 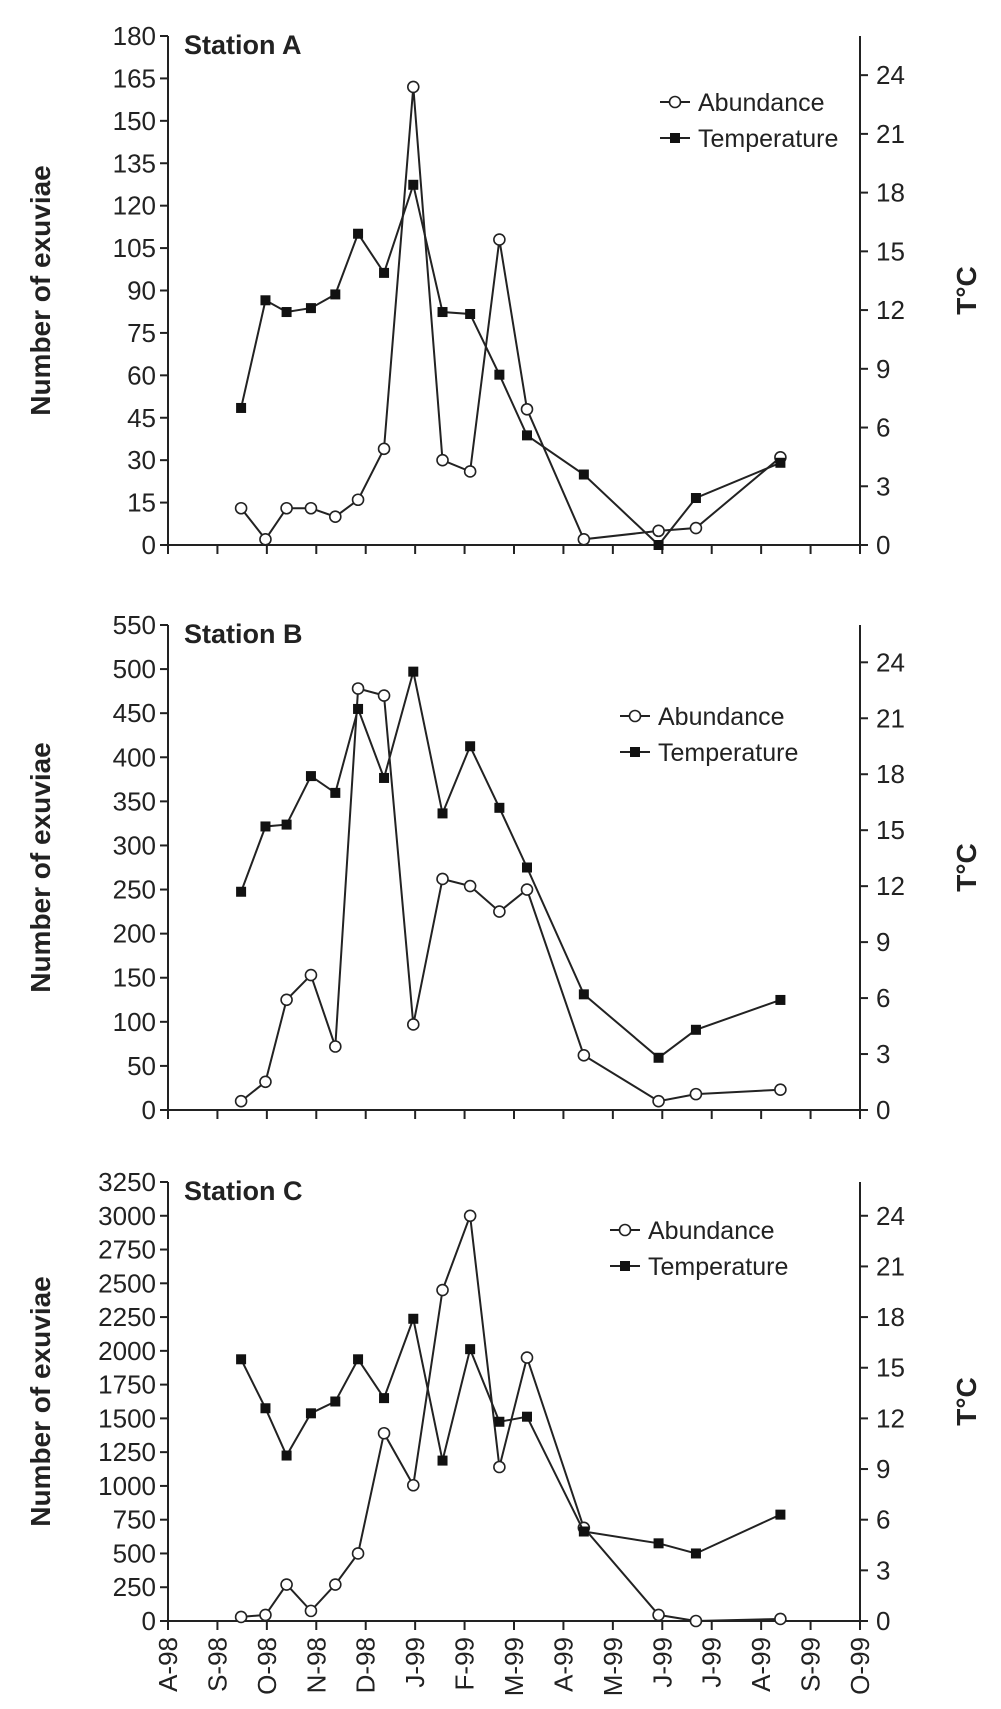 I want to click on left-y-tick-label: 150, so click(x=134, y=121).